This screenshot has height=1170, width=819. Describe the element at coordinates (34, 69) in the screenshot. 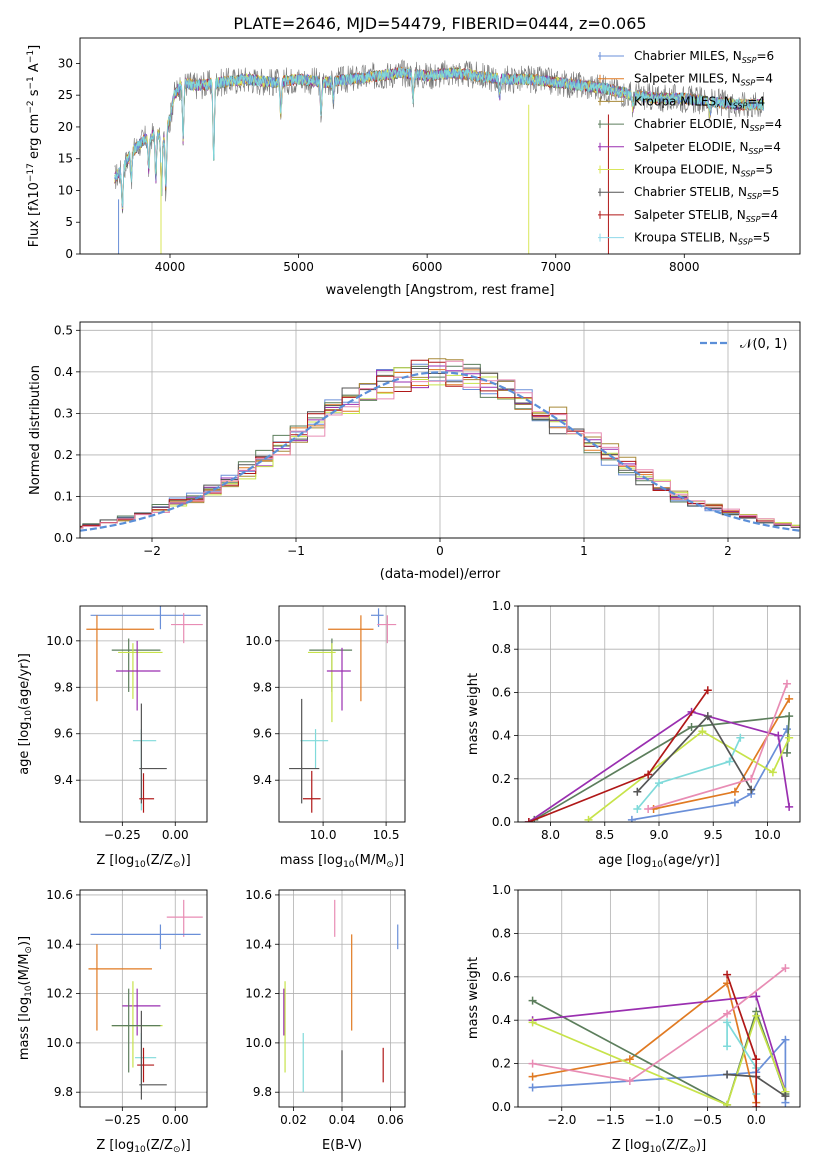

I see `y-axis-label-part: A` at that location.